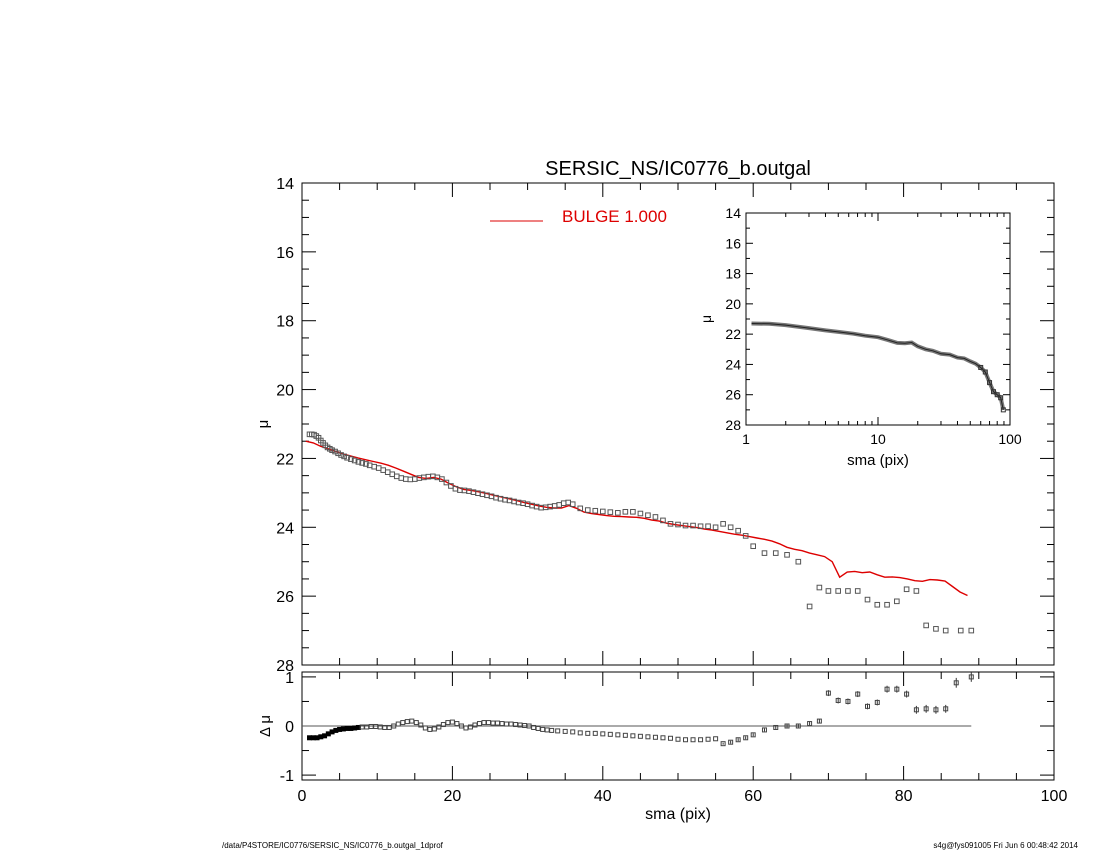  I want to click on residual-y-axis-label: Δ μ, so click(265, 726).